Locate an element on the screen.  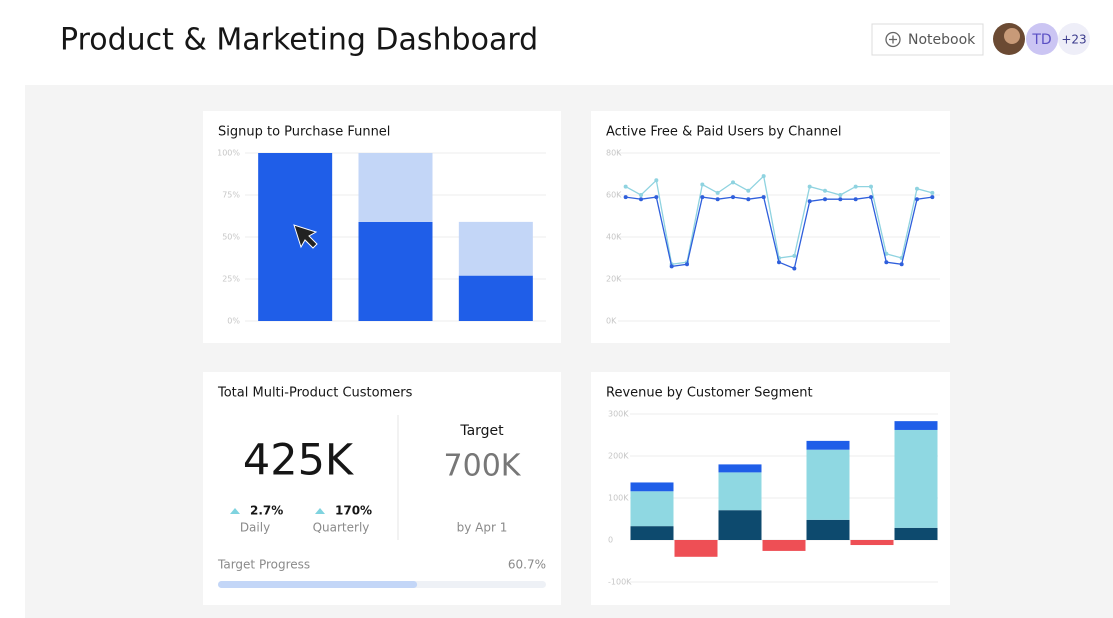
daily-label: Daily is located at coordinates (255, 528).